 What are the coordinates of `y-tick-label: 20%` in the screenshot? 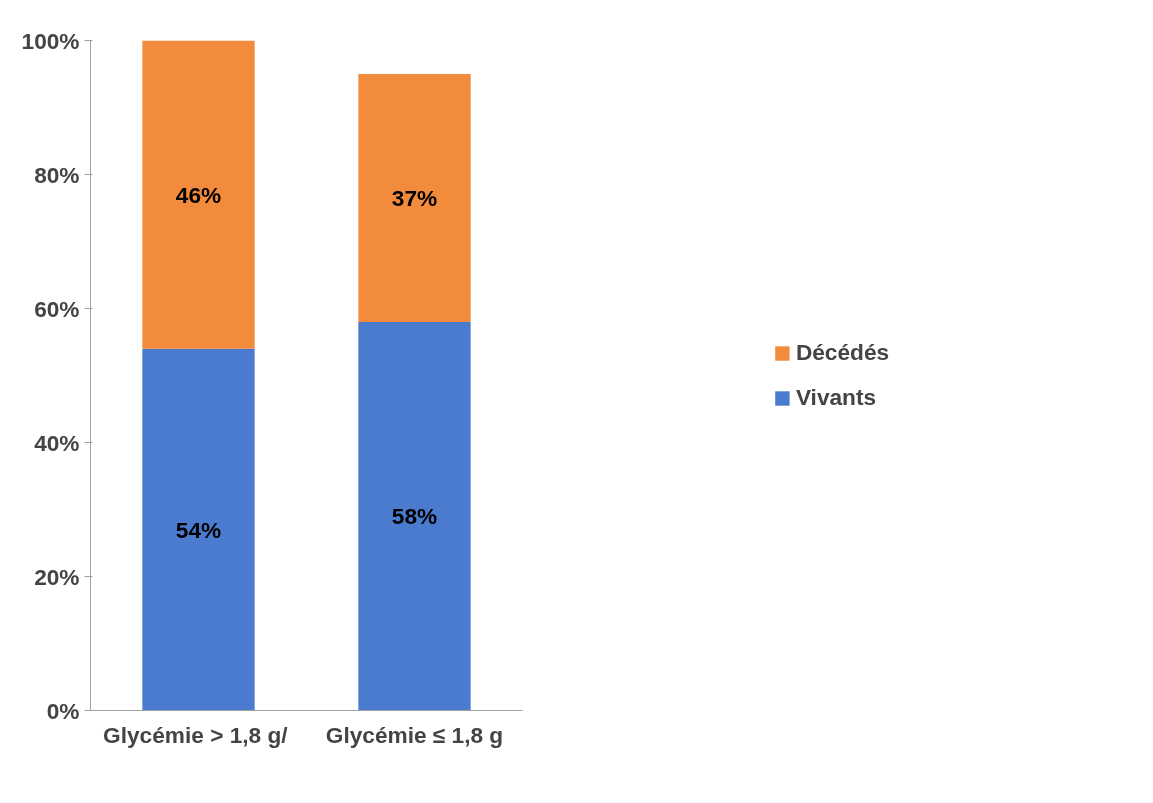 It's located at (57, 576).